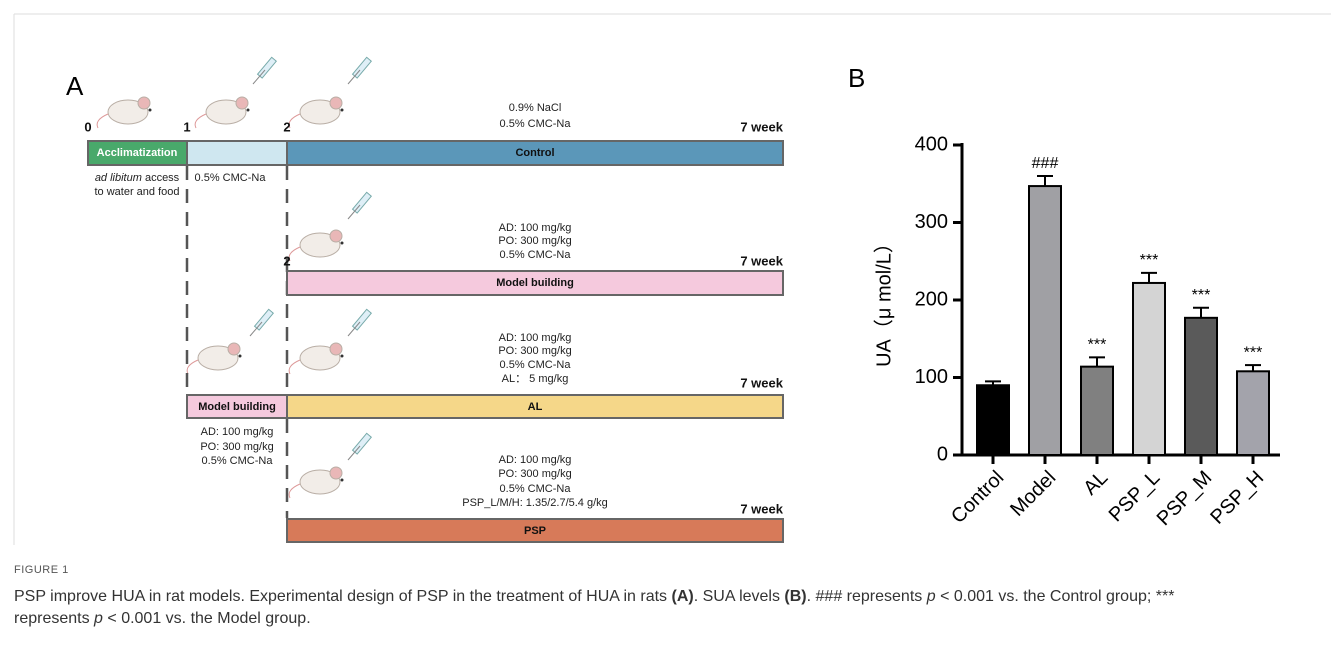 This screenshot has height=653, width=1331. Describe the element at coordinates (1185, 499) in the screenshot. I see `x-tick-label: PSP_M` at that location.